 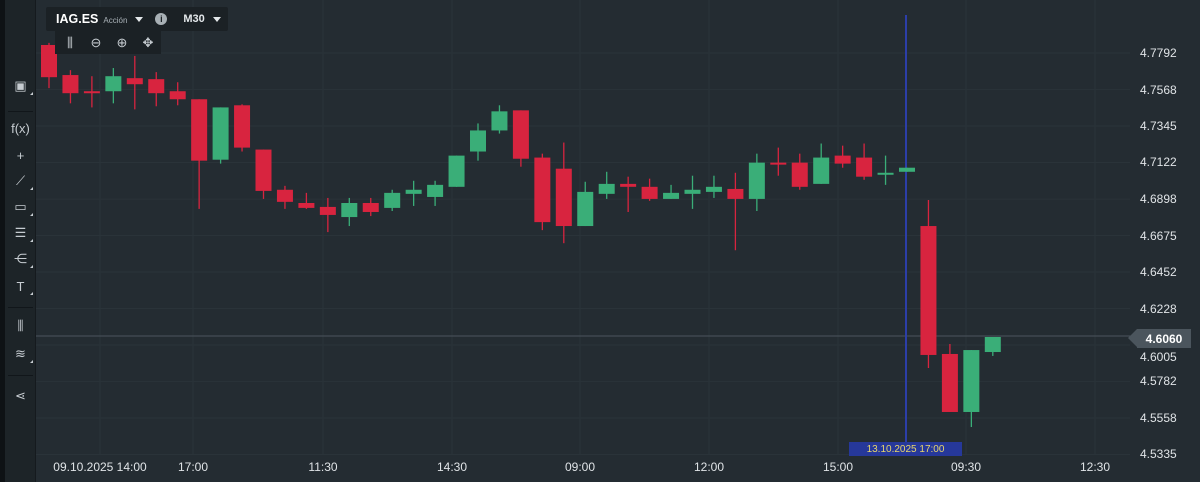 I want to click on time-tick-label: 15:00, so click(x=838, y=467).